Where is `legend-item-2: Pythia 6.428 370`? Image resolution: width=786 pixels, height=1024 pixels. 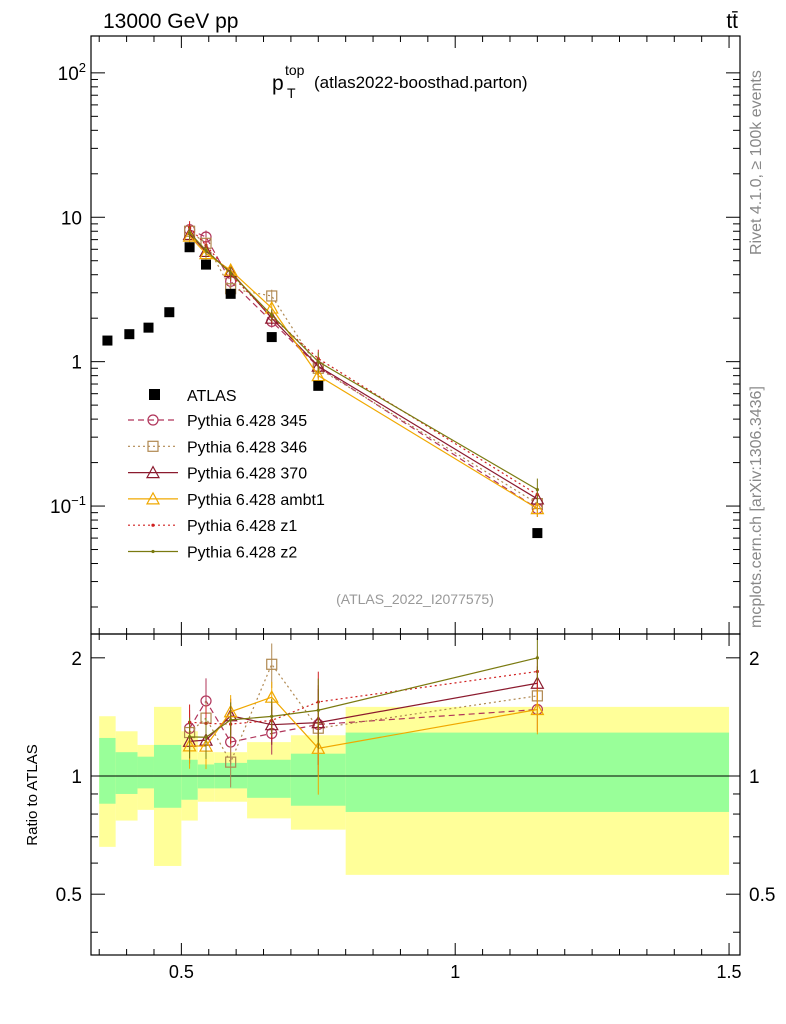 legend-item-2: Pythia 6.428 370 is located at coordinates (217, 474).